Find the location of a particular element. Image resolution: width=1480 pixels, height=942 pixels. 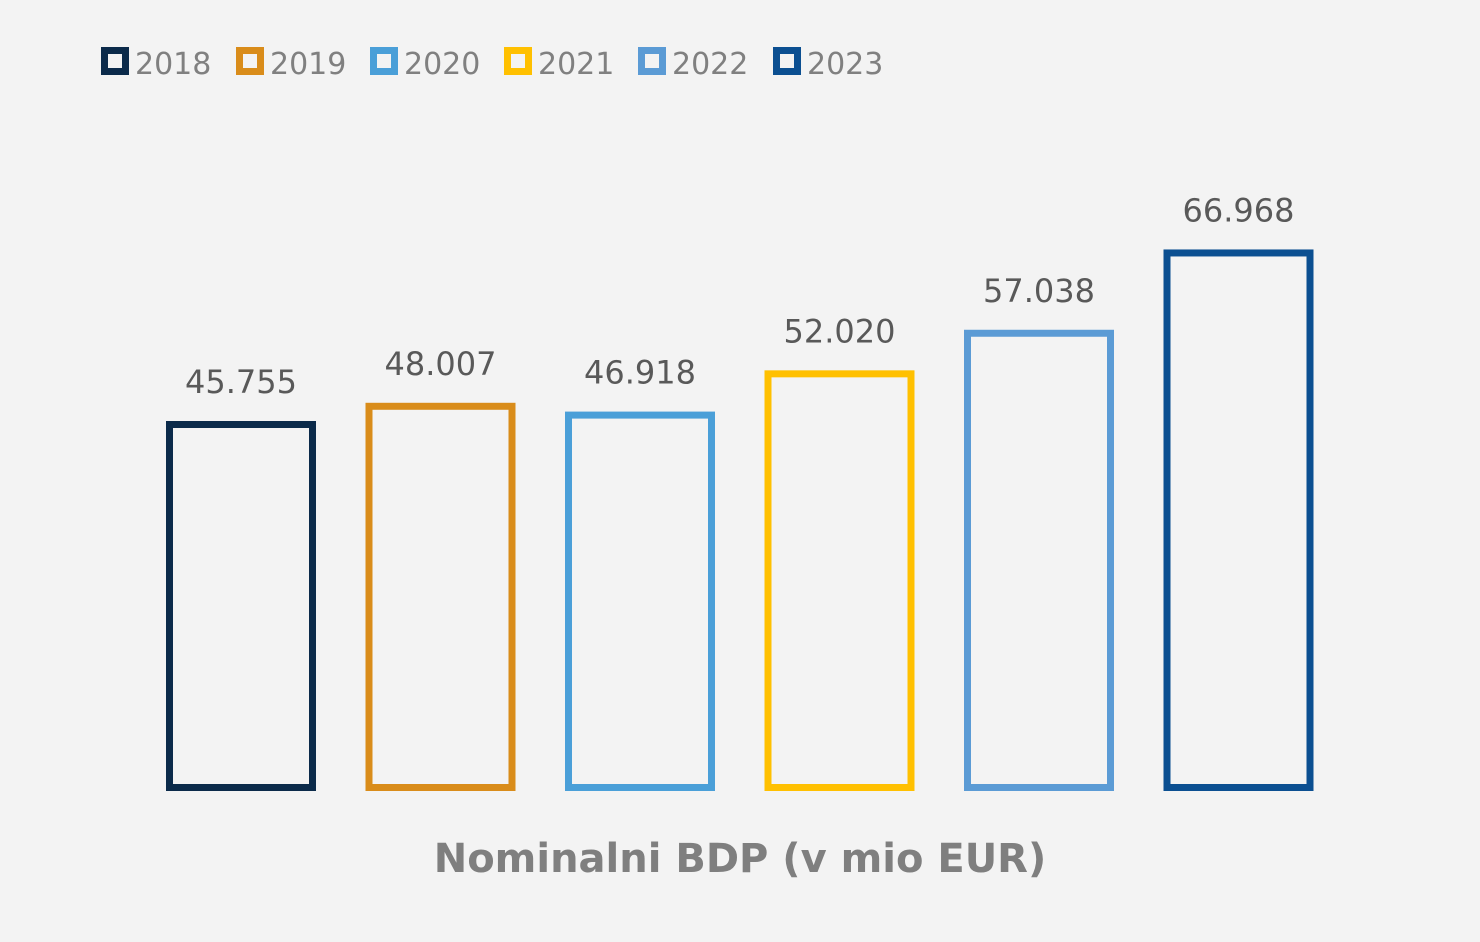

data-label-2018: 45.755 is located at coordinates (241, 382).